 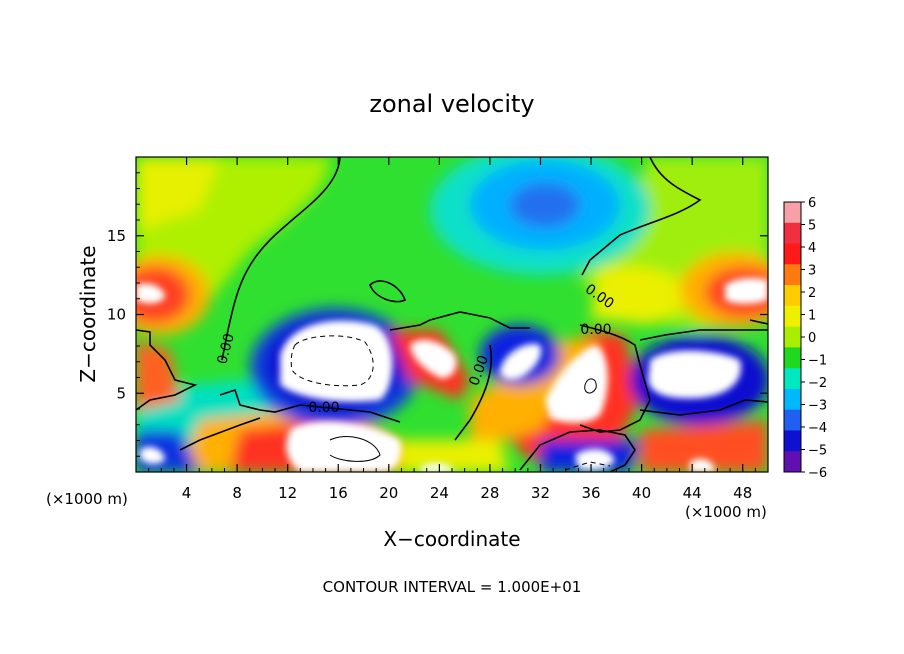 I want to click on colorbar: 6 5 4 3 2 1 0 −1 −2 −3 −4 −5 −6, so click(x=805, y=338).